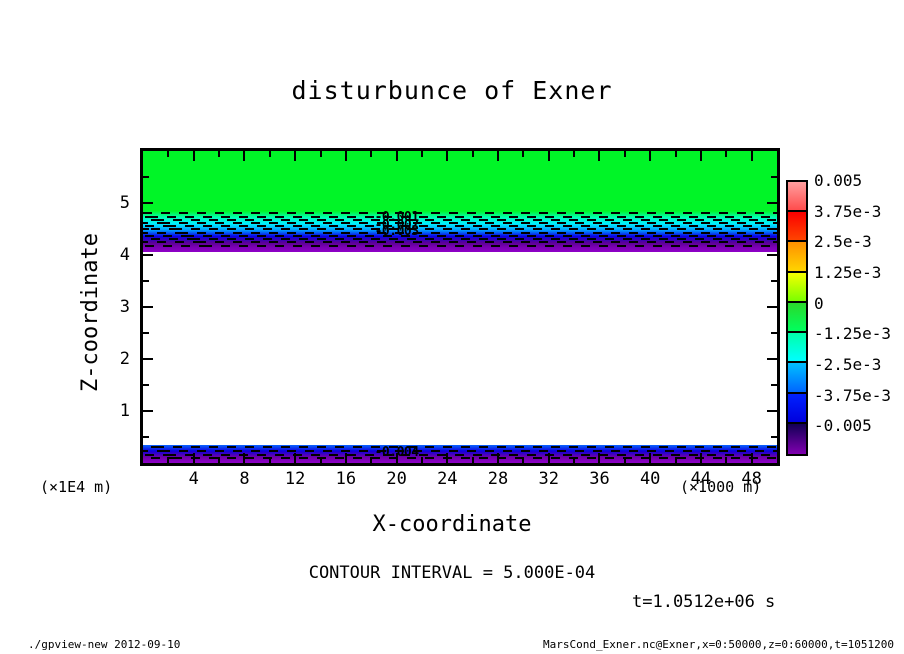  I want to click on x-axis-tick-label: 36, so click(599, 479).